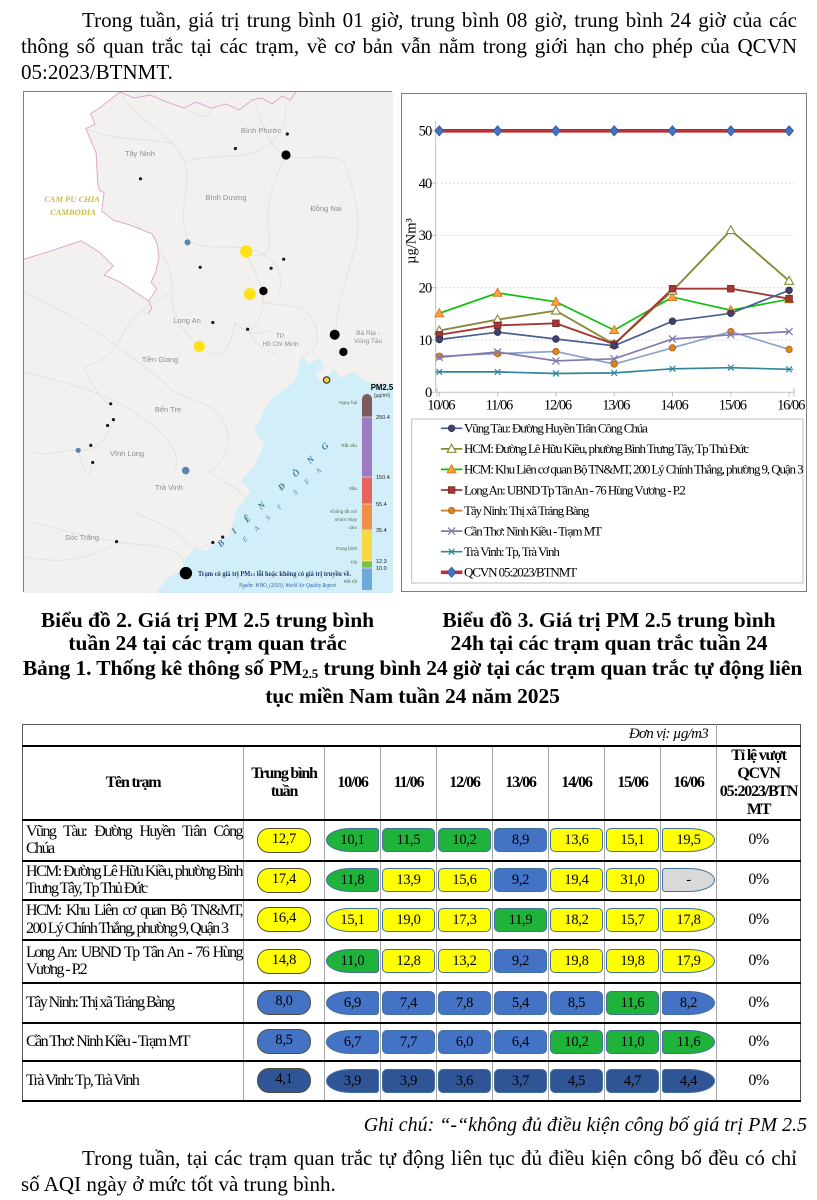  What do you see at coordinates (349, 445) in the screenshot?
I see `svg-text: Rất xấu` at bounding box center [349, 445].